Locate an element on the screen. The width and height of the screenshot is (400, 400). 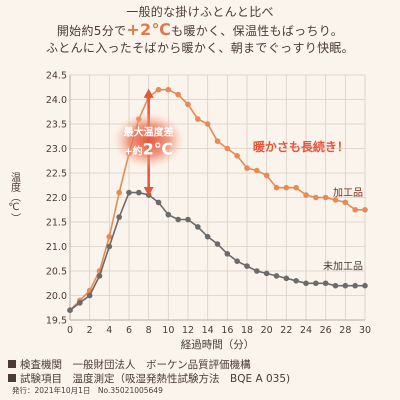
x-tick-label: 22 is located at coordinates (286, 330).